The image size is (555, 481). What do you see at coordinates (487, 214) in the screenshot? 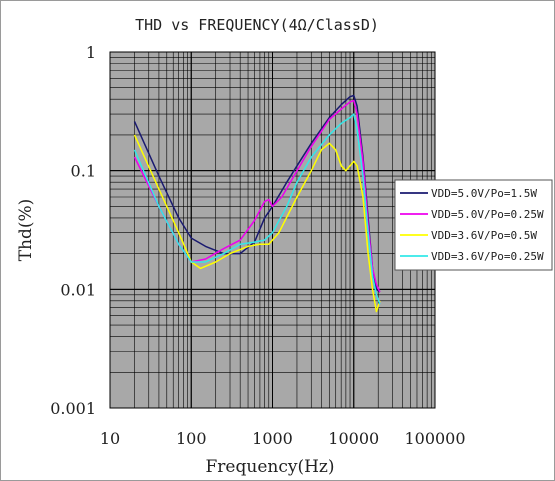
I see `legend-entry-label: VDD=5.0V/Po=0.25W` at bounding box center [487, 214].